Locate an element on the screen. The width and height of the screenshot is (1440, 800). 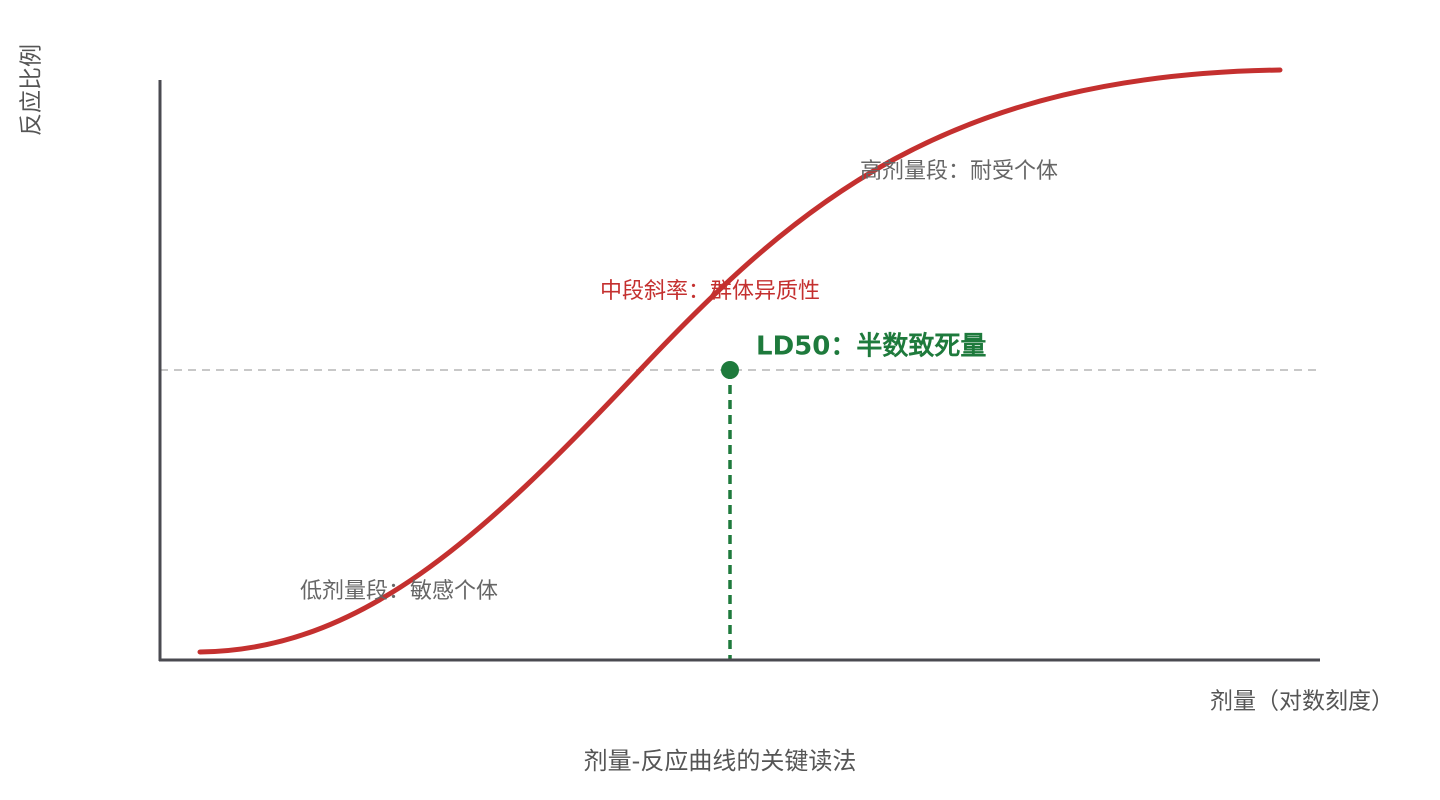
x-axis-label: 剂量（对数刻度） is located at coordinates (1302, 702).